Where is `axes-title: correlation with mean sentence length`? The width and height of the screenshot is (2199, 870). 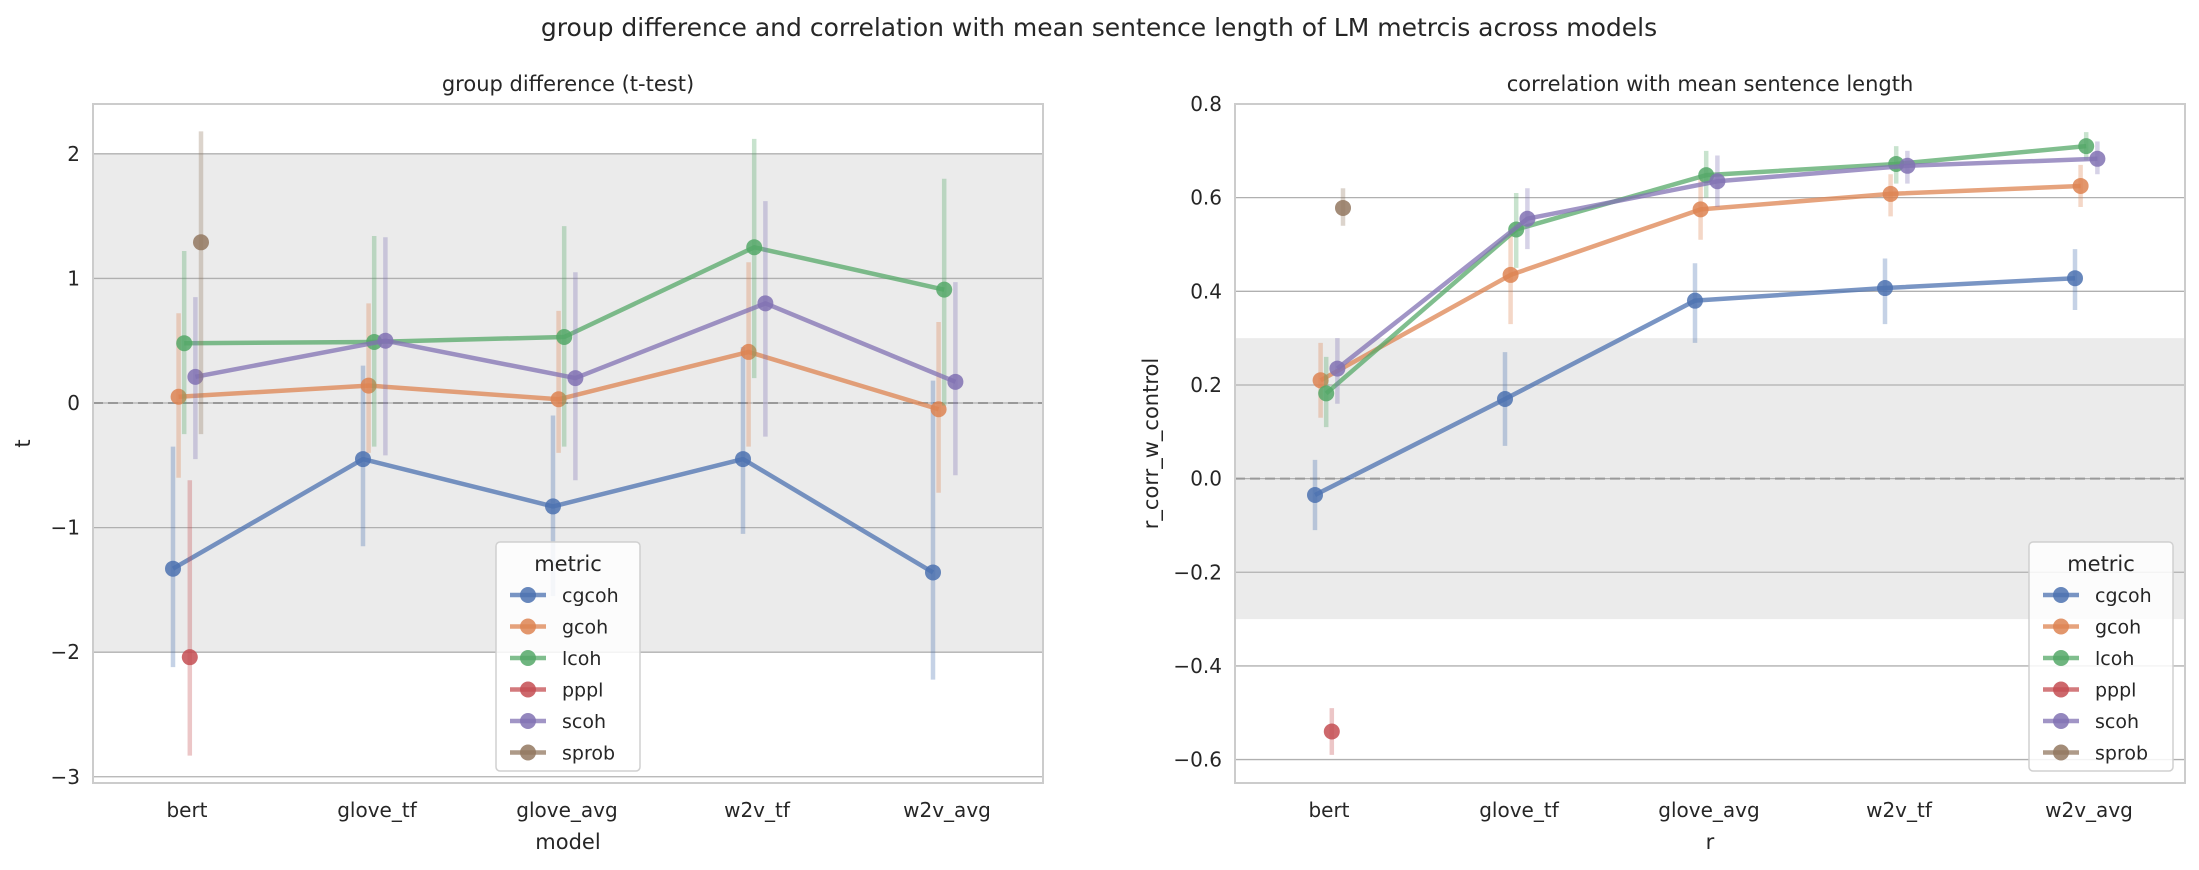
axes-title: correlation with mean sentence length is located at coordinates (1710, 84).